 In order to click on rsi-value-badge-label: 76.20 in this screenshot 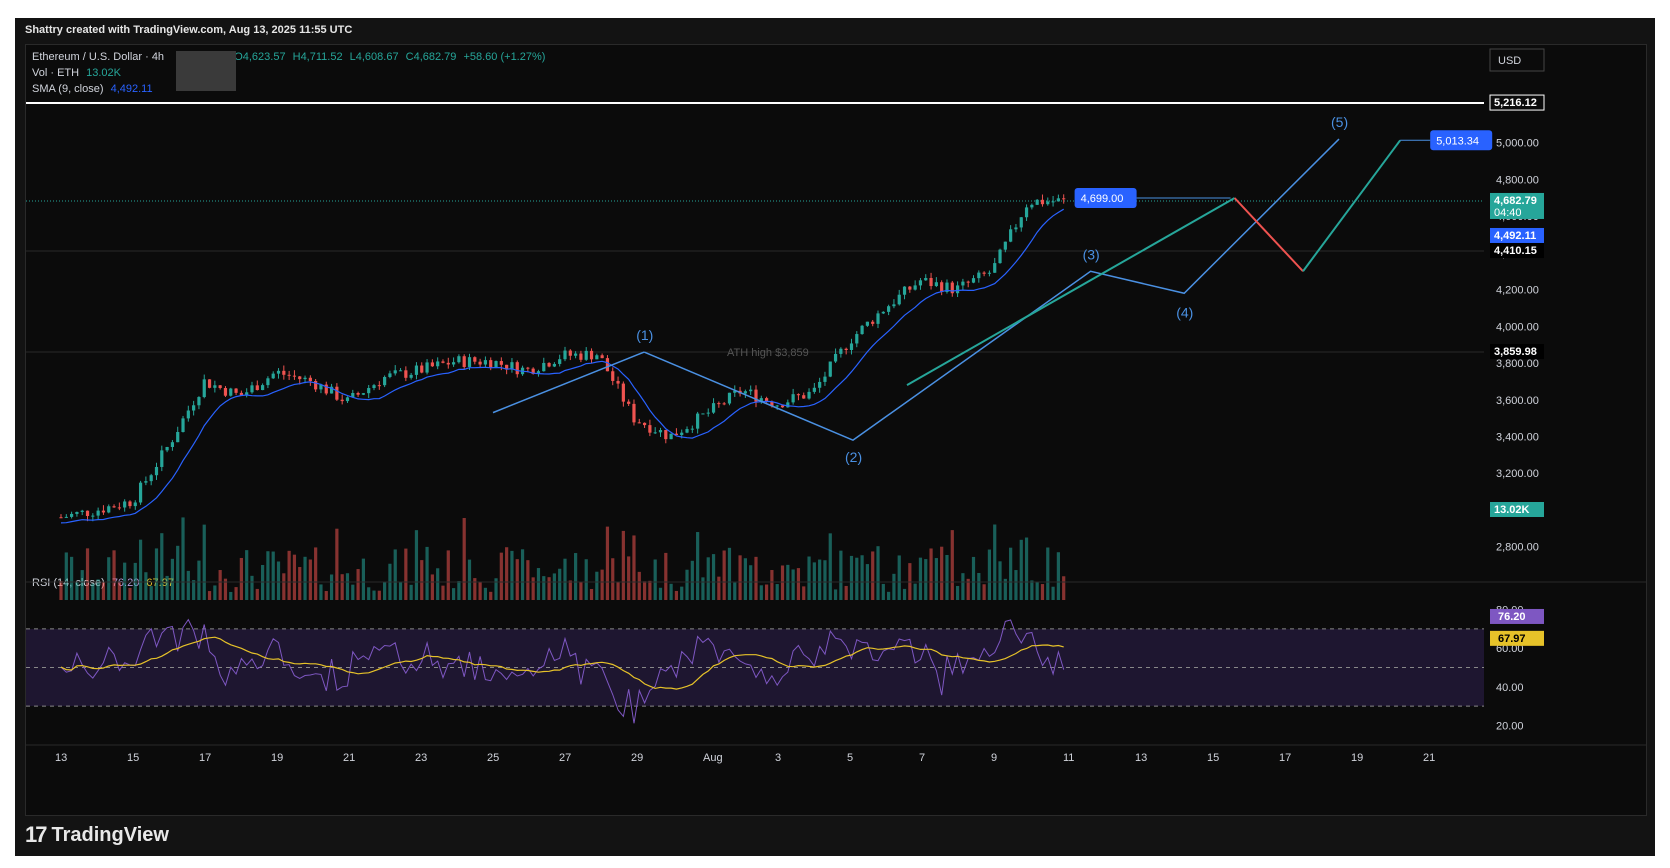, I will do `click(1512, 617)`.